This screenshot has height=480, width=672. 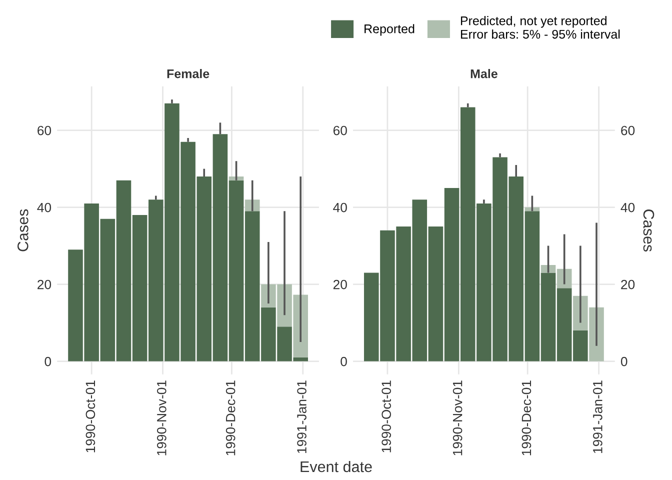 What do you see at coordinates (336, 466) in the screenshot?
I see `x-axis-title: Event date` at bounding box center [336, 466].